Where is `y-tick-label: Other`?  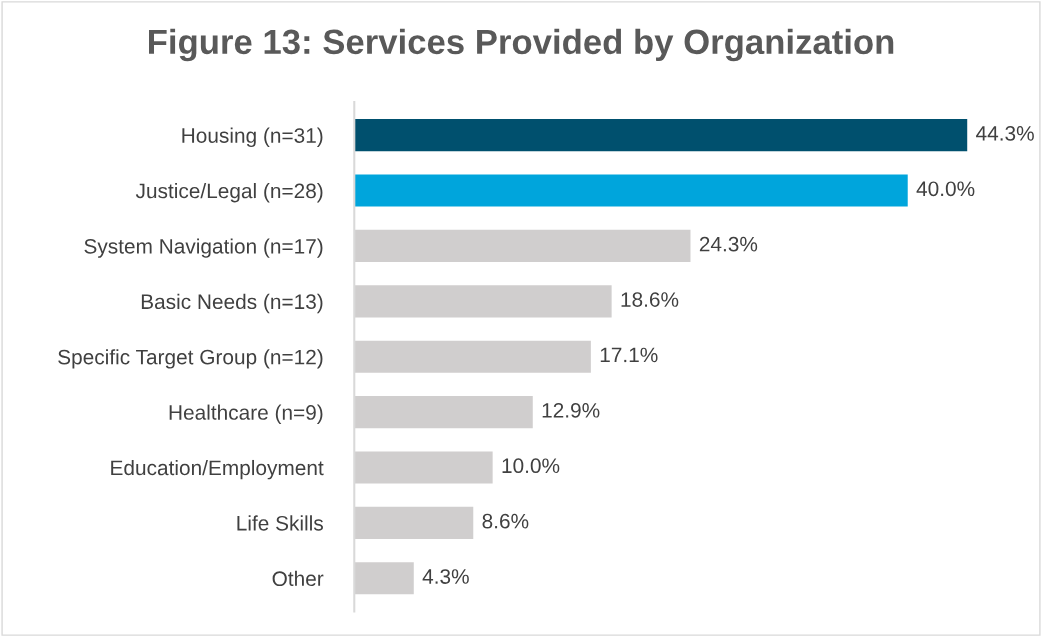
y-tick-label: Other is located at coordinates (298, 578).